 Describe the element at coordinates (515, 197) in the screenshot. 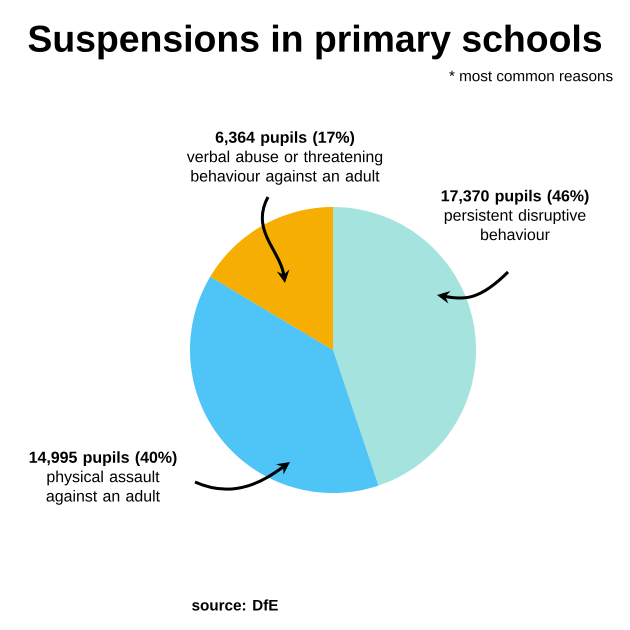

I see `data-label: 17,370 pupils (46%)` at that location.